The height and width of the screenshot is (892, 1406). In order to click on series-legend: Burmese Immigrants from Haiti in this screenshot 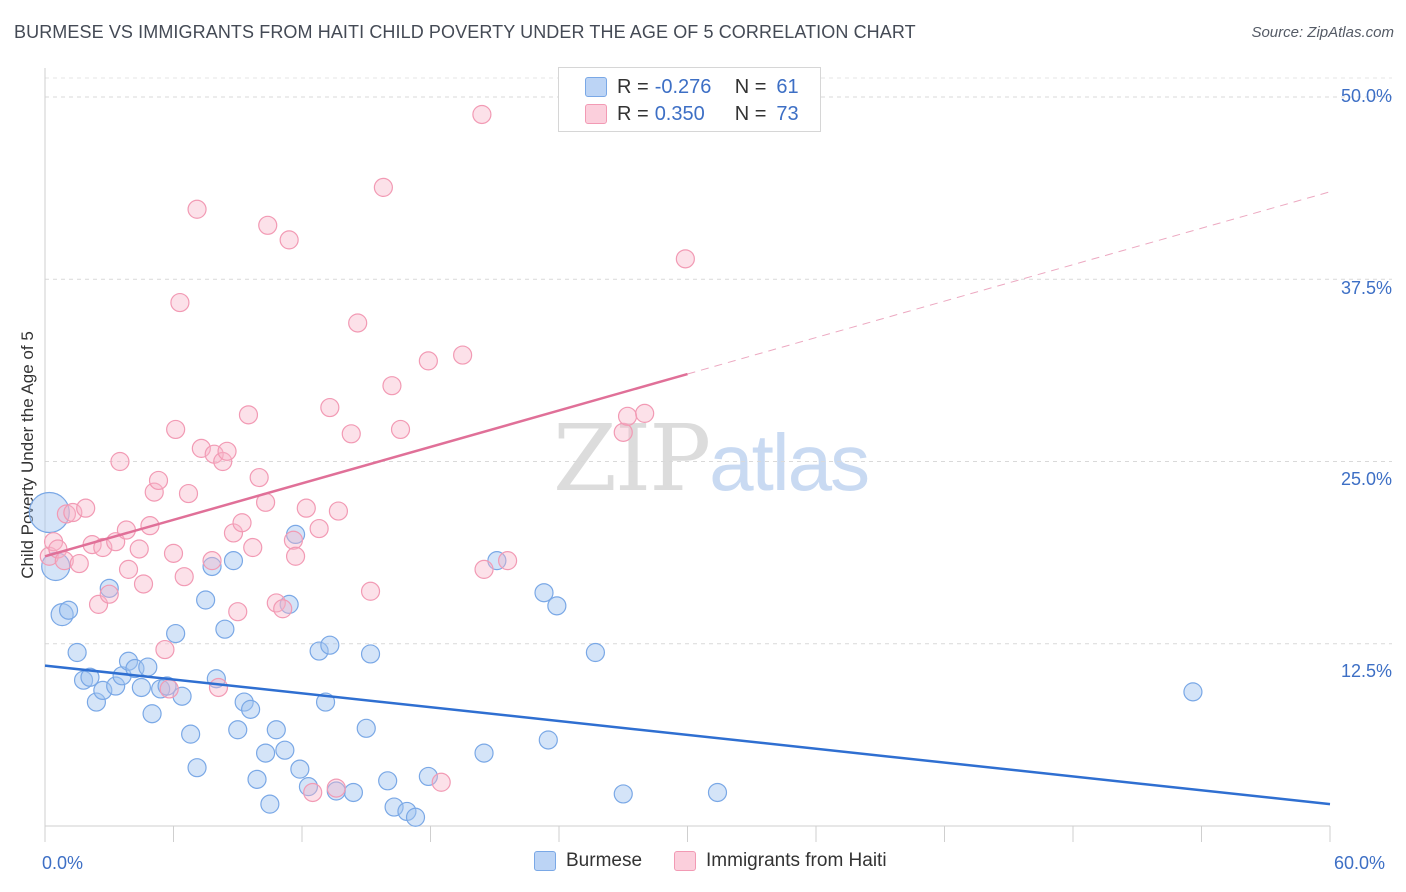, I will do `click(726, 861)`.